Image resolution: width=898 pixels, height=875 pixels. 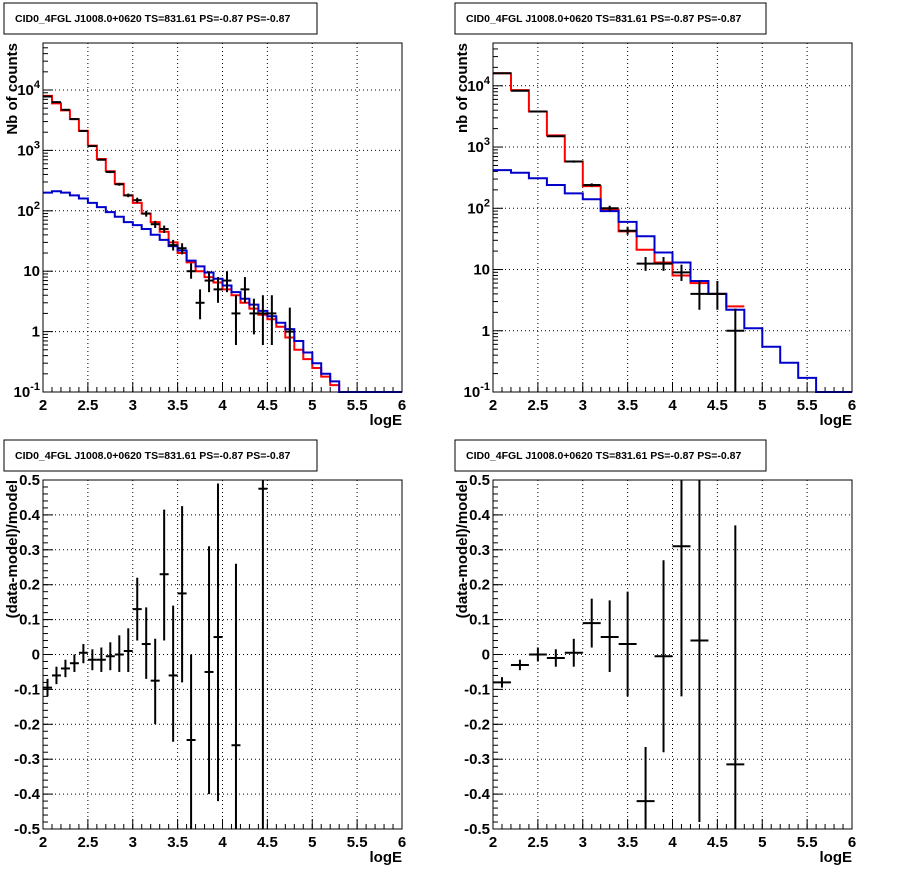 I want to click on y-axis-label: Nb of counts, so click(x=12, y=89).